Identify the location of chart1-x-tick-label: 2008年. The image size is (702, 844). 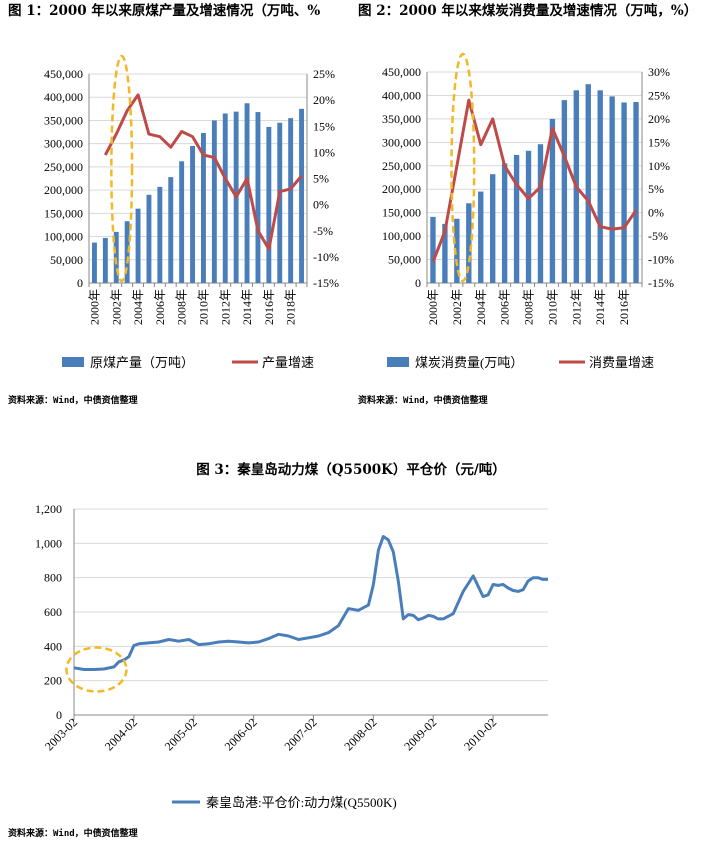
(182, 307).